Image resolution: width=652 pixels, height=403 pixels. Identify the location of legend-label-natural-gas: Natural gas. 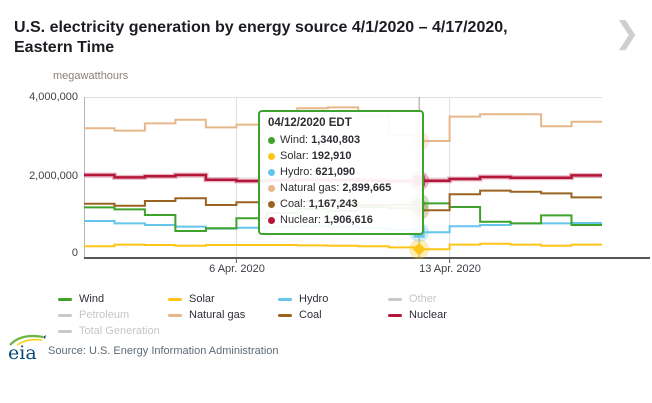
(217, 315).